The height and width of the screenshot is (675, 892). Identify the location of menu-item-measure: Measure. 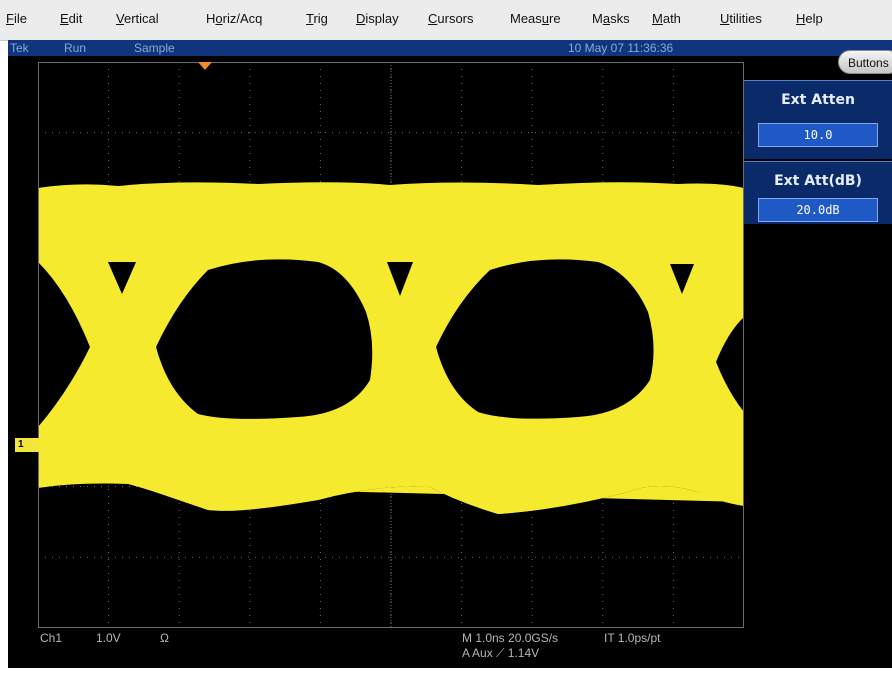
(535, 18).